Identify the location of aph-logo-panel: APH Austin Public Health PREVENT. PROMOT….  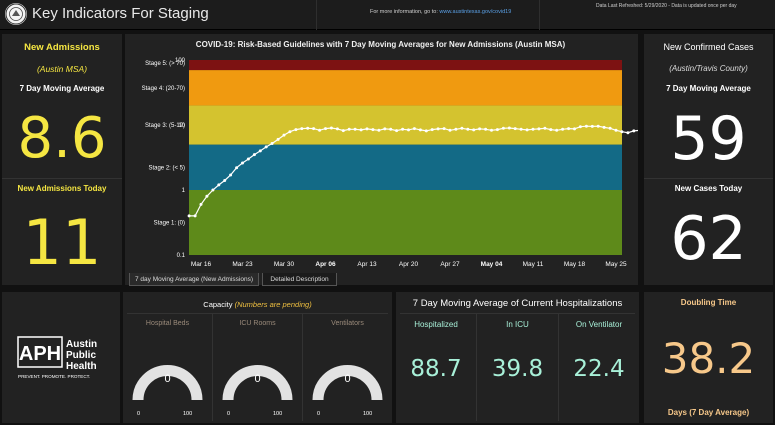
(61, 357).